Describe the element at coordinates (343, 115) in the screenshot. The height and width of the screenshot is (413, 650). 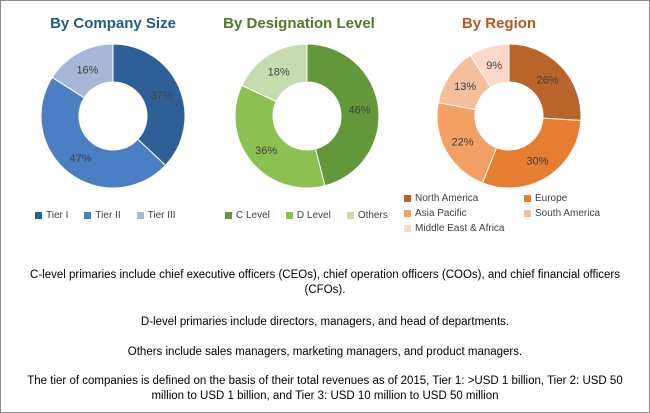
I see `slice-c-level` at that location.